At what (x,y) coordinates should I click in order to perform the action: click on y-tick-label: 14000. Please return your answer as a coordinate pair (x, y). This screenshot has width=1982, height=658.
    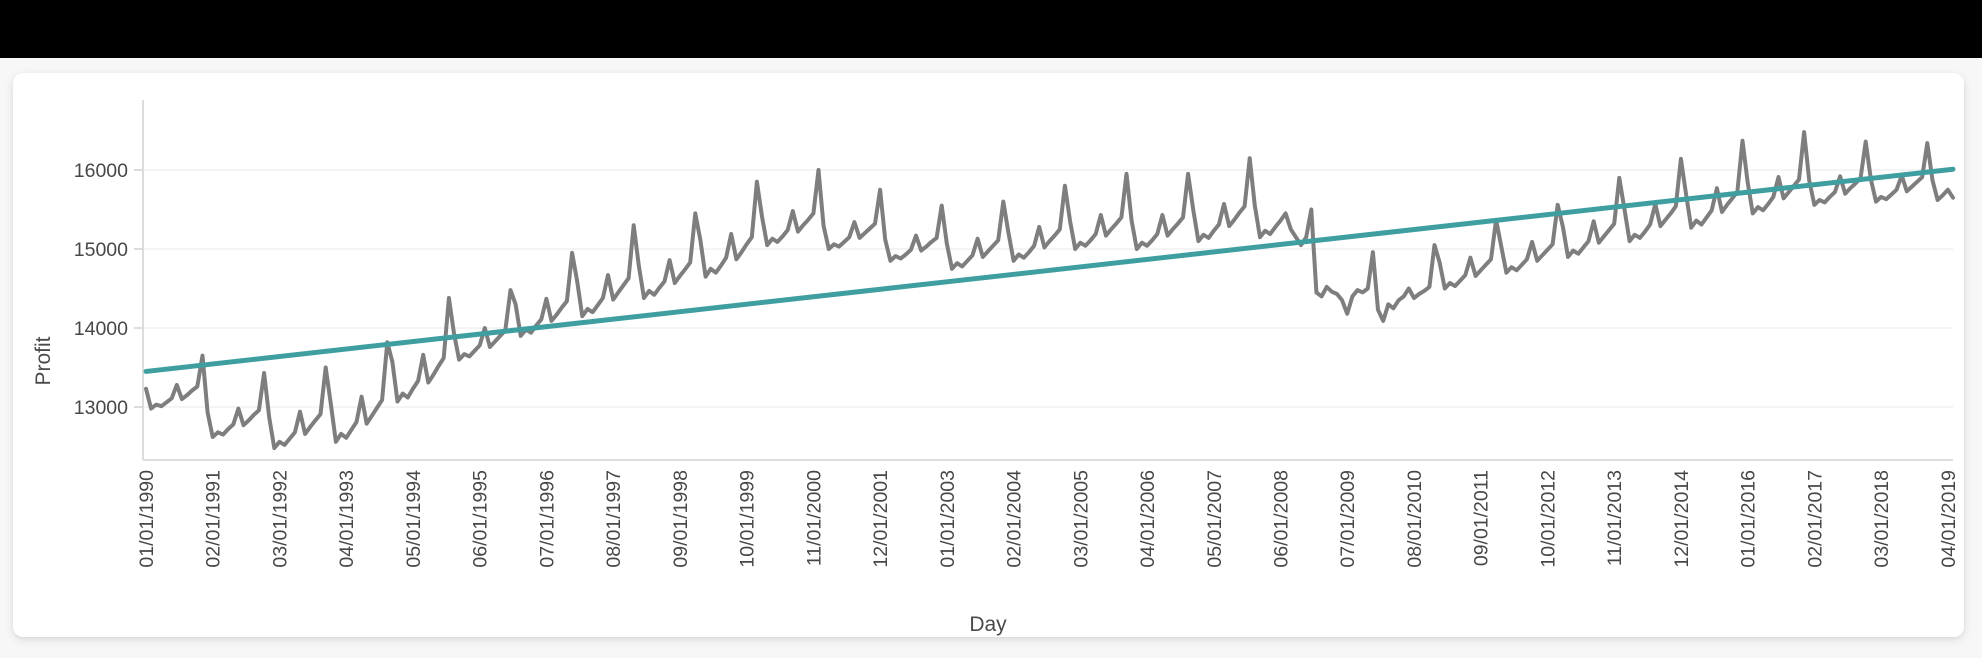
    Looking at the image, I should click on (101, 329).